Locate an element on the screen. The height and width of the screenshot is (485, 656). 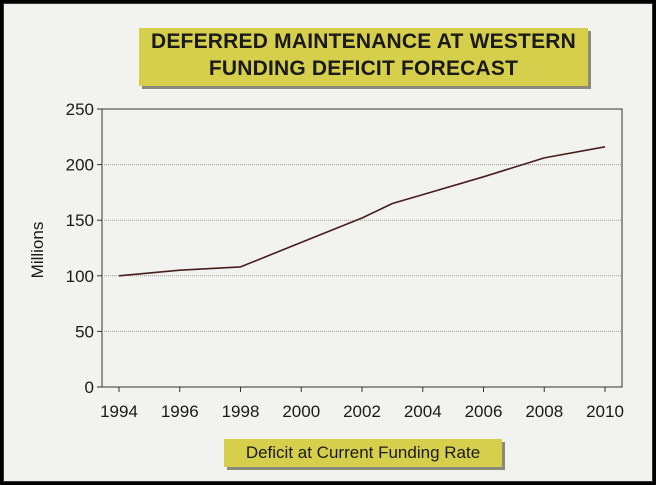
x-tick-label: 2006 is located at coordinates (484, 411).